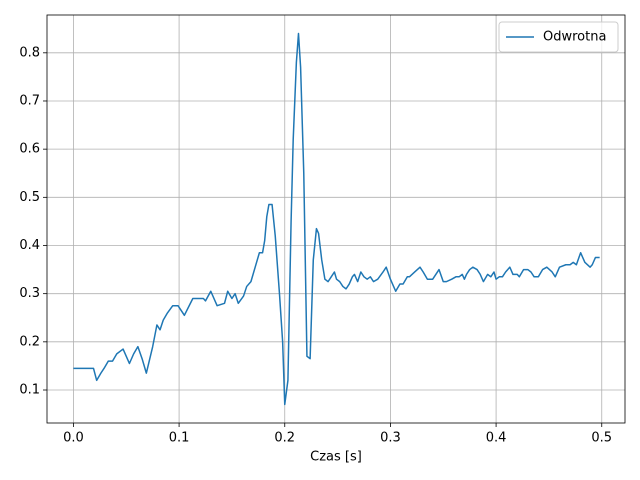  Describe the element at coordinates (73, 438) in the screenshot. I see `x-tick-label: 0.0` at that location.